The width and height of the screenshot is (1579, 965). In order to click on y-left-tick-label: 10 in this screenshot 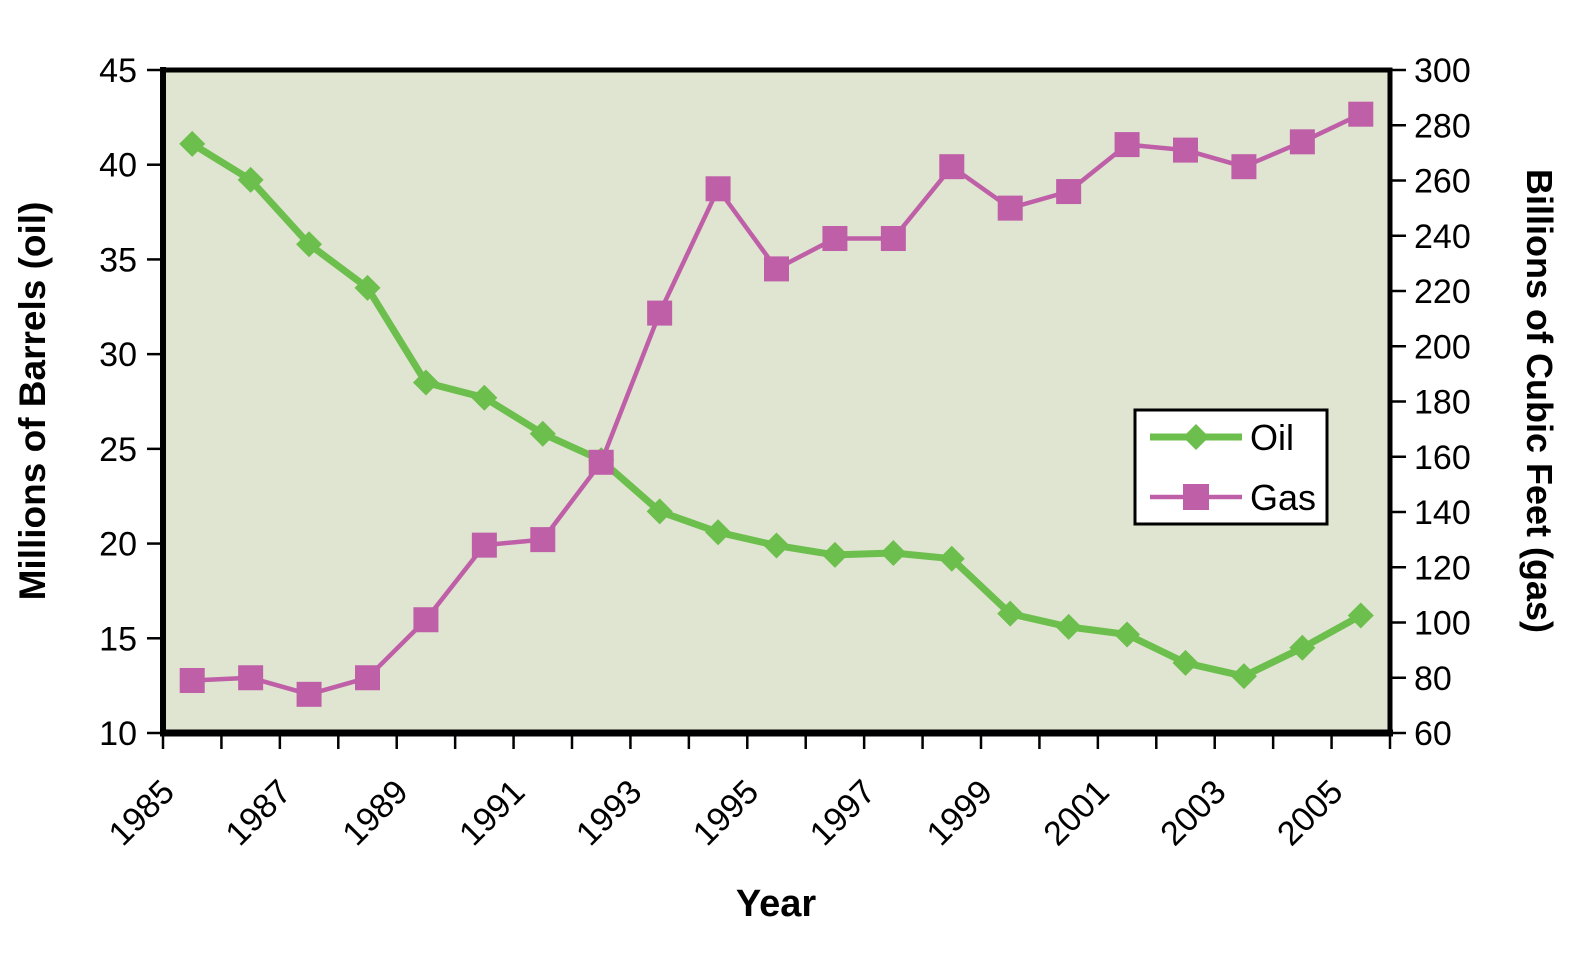, I will do `click(118, 734)`.